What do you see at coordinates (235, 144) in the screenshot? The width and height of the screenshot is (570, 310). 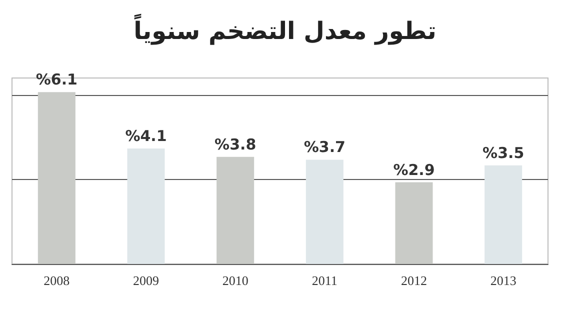 I see `data-label: %3.8` at bounding box center [235, 144].